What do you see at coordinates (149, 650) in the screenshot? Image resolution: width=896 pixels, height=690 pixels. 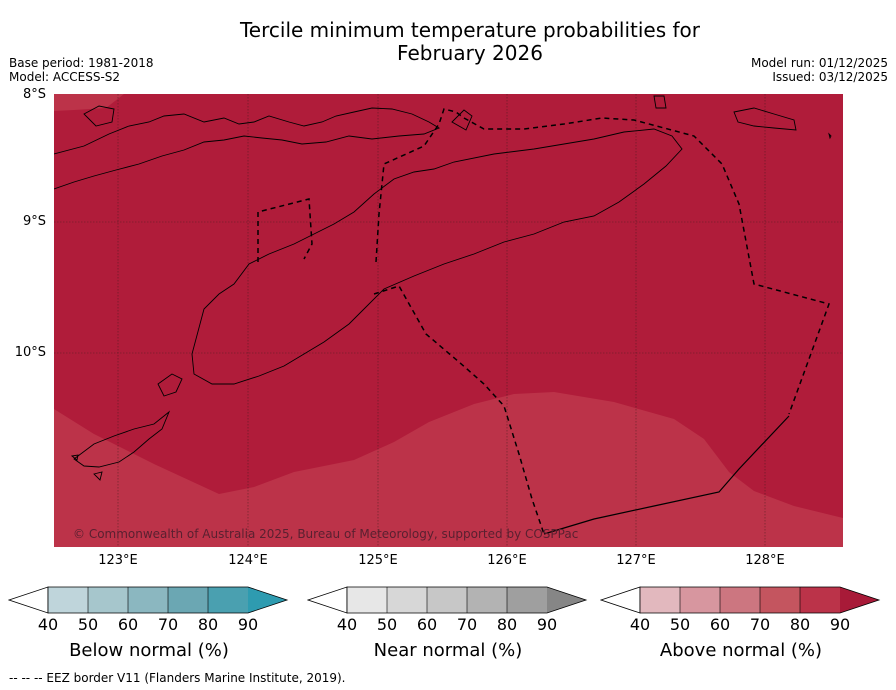 I see `below-normal-label: Below normal (%)` at bounding box center [149, 650].